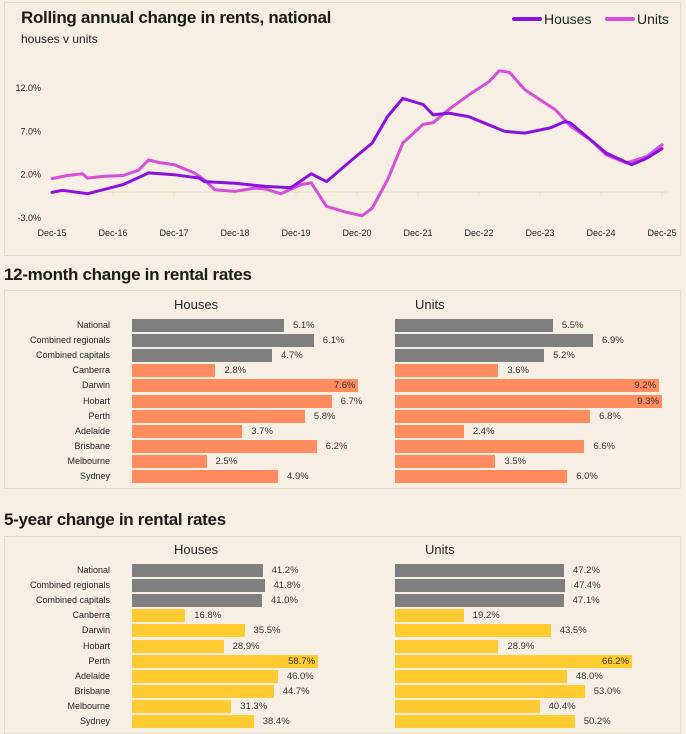 This screenshot has height=734, width=686. I want to click on y-tick-label: 2.0%, so click(30, 175).